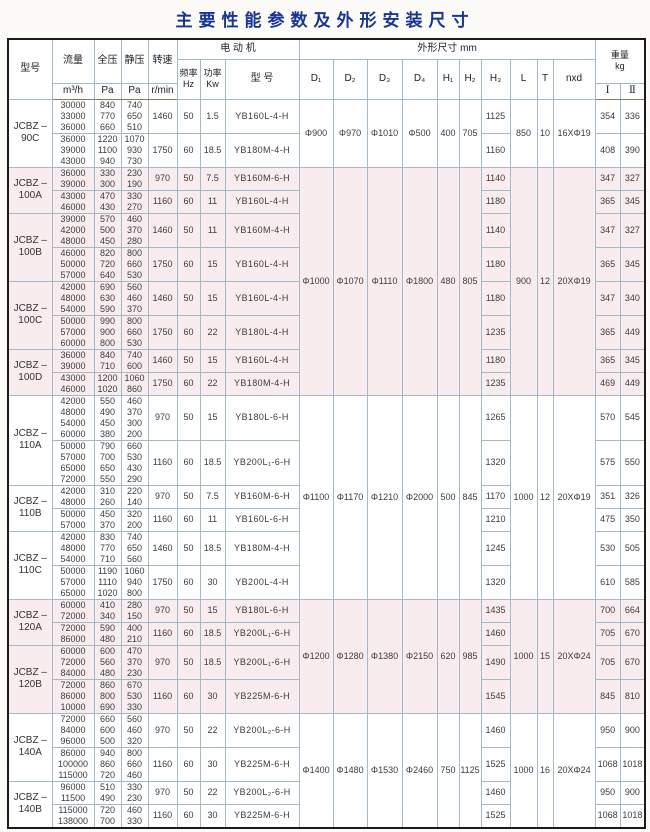  I want to click on cell-static-pressure-value: 1060, so click(134, 377).